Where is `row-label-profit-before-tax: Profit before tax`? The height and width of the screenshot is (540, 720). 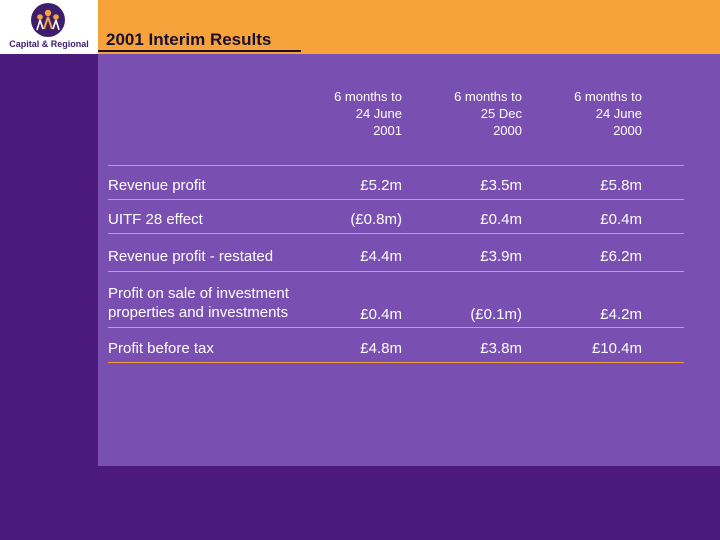 row-label-profit-before-tax: Profit before tax is located at coordinates (161, 348).